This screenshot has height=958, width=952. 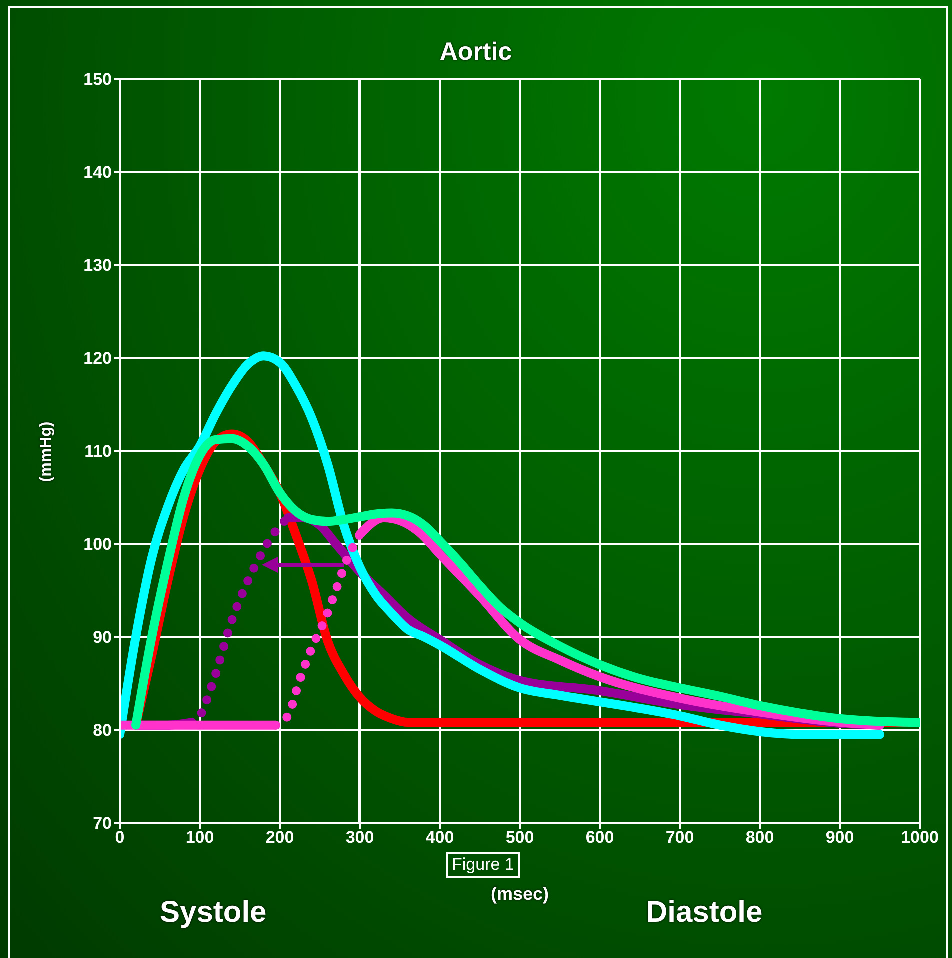 What do you see at coordinates (120, 838) in the screenshot?
I see `x-tick-label: 0` at bounding box center [120, 838].